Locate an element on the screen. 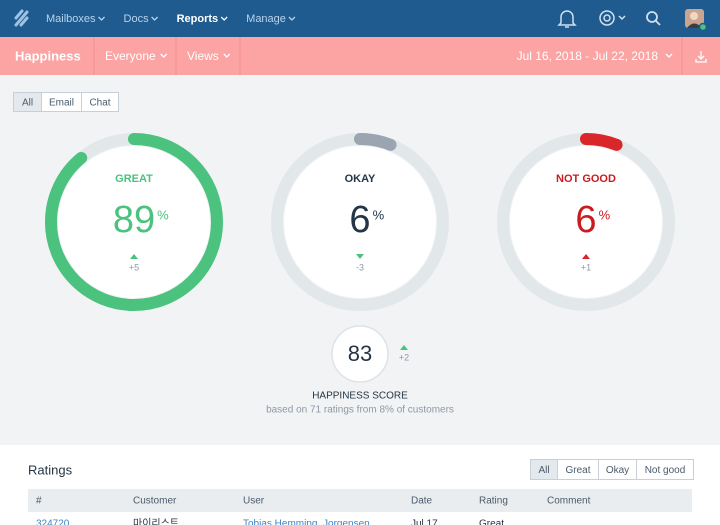 The height and width of the screenshot is (525, 720). table-header is located at coordinates (360, 500).